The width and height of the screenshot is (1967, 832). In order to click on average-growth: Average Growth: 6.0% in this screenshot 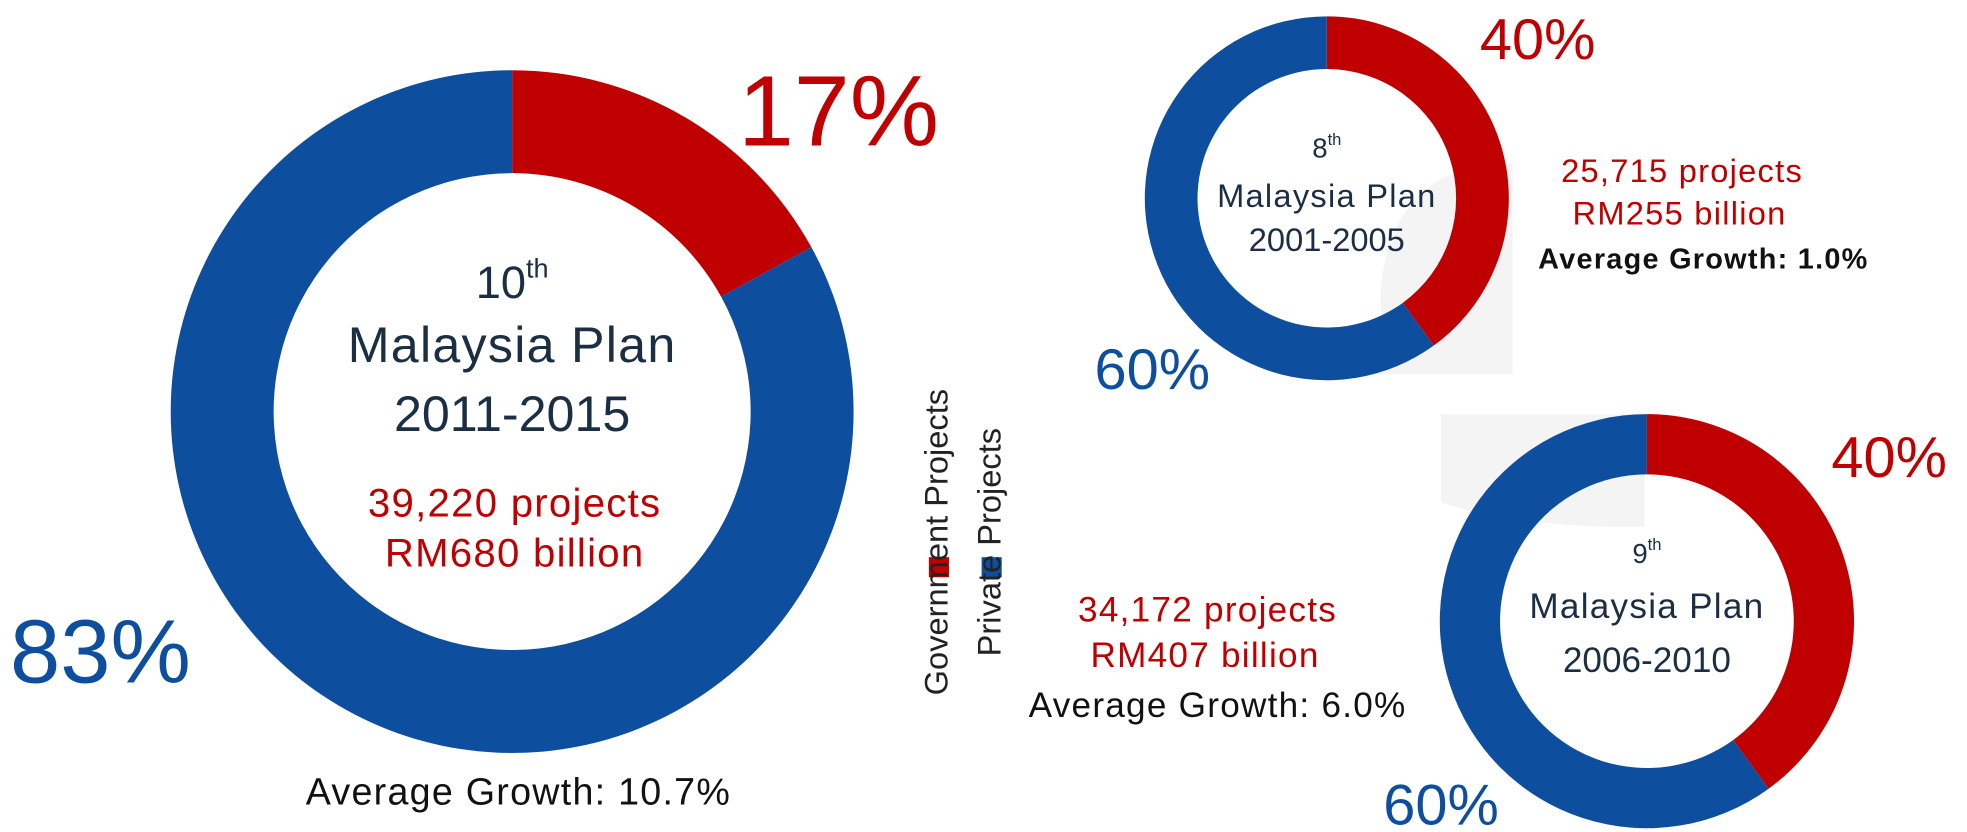, I will do `click(1218, 705)`.